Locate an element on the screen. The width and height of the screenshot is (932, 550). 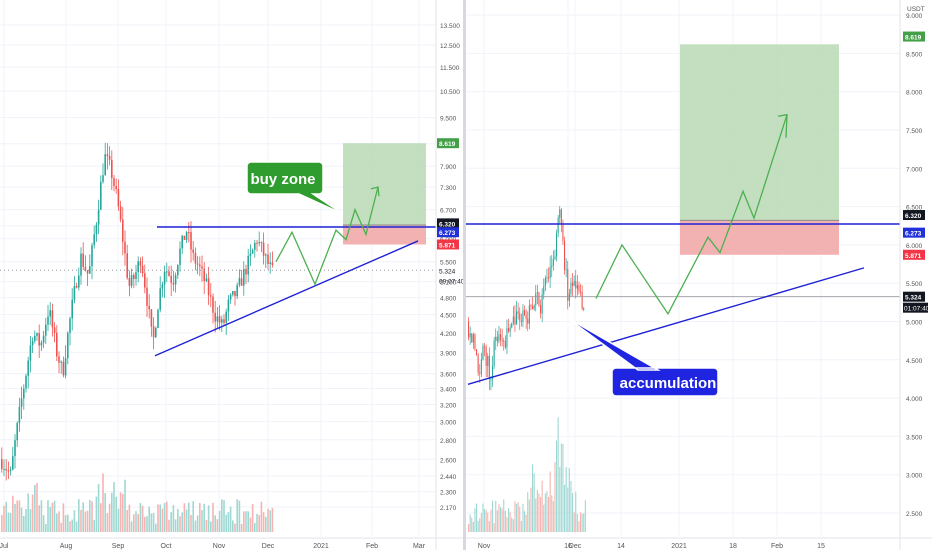
price-tick-label: 5.500 is located at coordinates (914, 284).